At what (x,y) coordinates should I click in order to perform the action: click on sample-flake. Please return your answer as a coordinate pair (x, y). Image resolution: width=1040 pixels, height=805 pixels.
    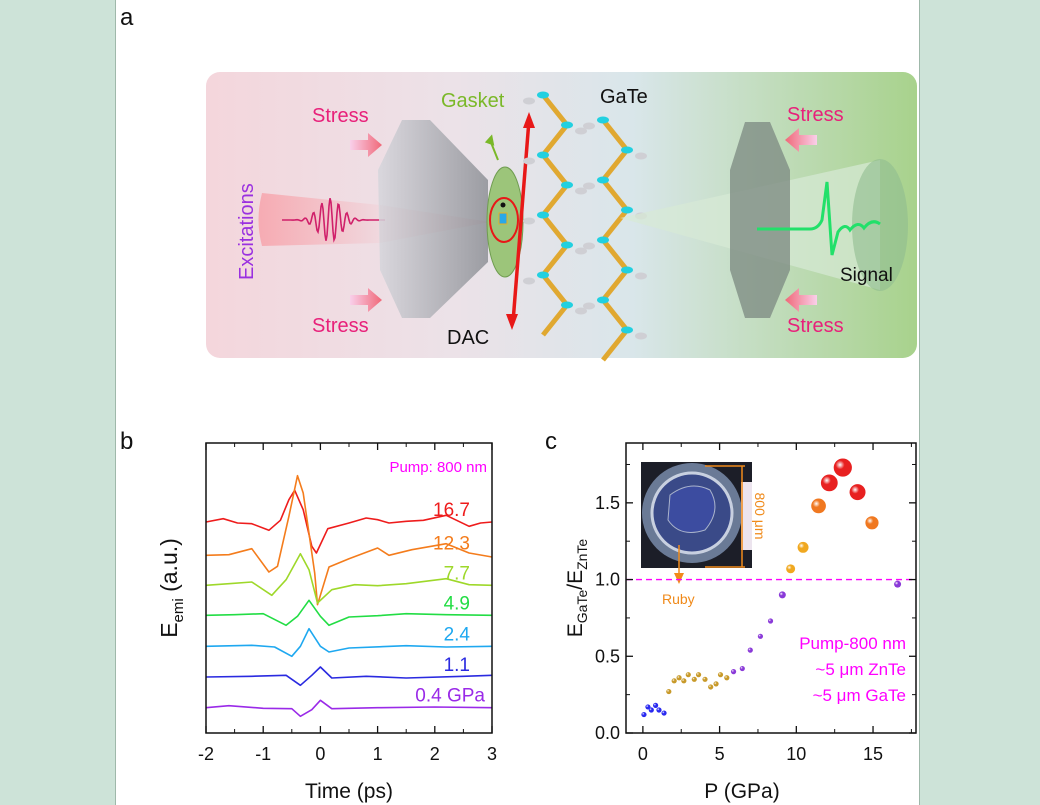
    Looking at the image, I should click on (691, 509).